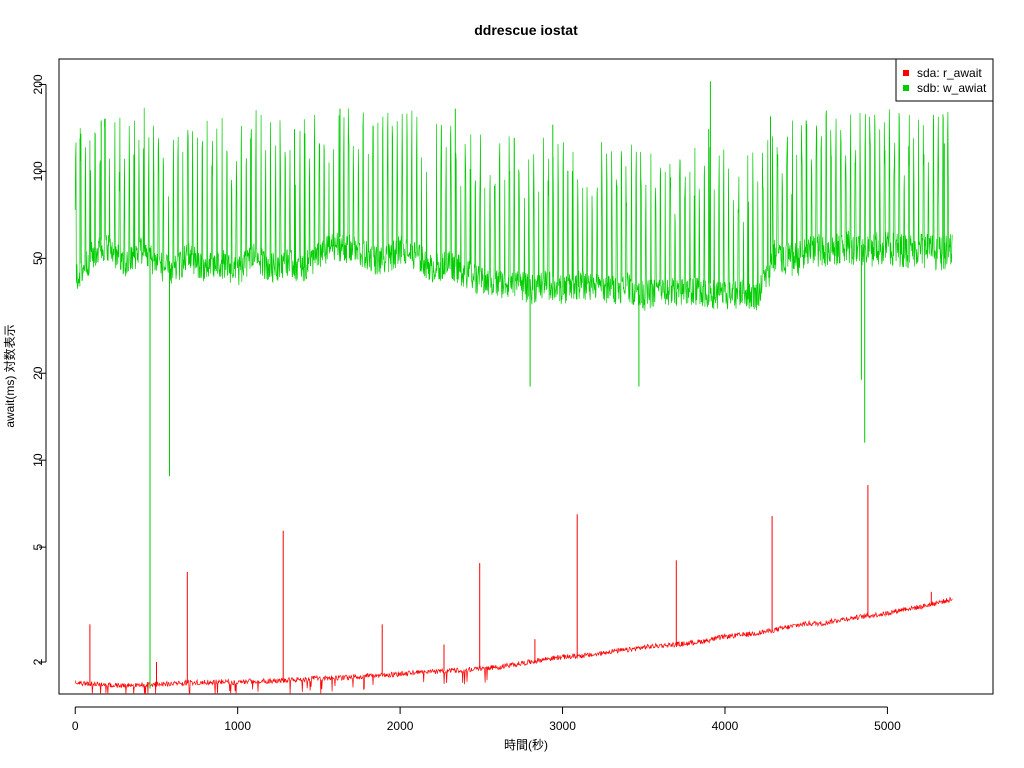 The height and width of the screenshot is (768, 1024). Describe the element at coordinates (38, 373) in the screenshot. I see `y-tick-label: 20` at that location.